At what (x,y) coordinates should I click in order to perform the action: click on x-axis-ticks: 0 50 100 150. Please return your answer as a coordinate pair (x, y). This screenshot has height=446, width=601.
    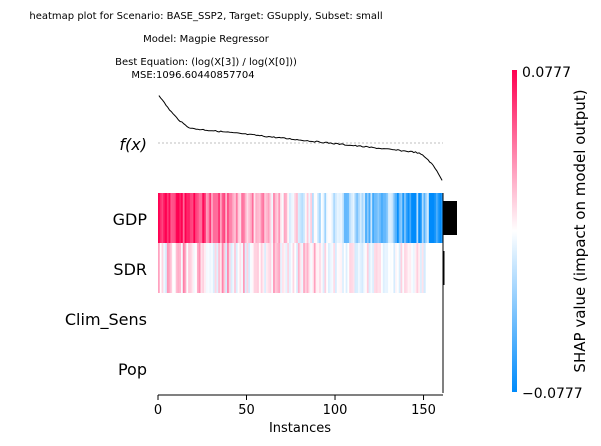
    Looking at the image, I should click on (295, 406).